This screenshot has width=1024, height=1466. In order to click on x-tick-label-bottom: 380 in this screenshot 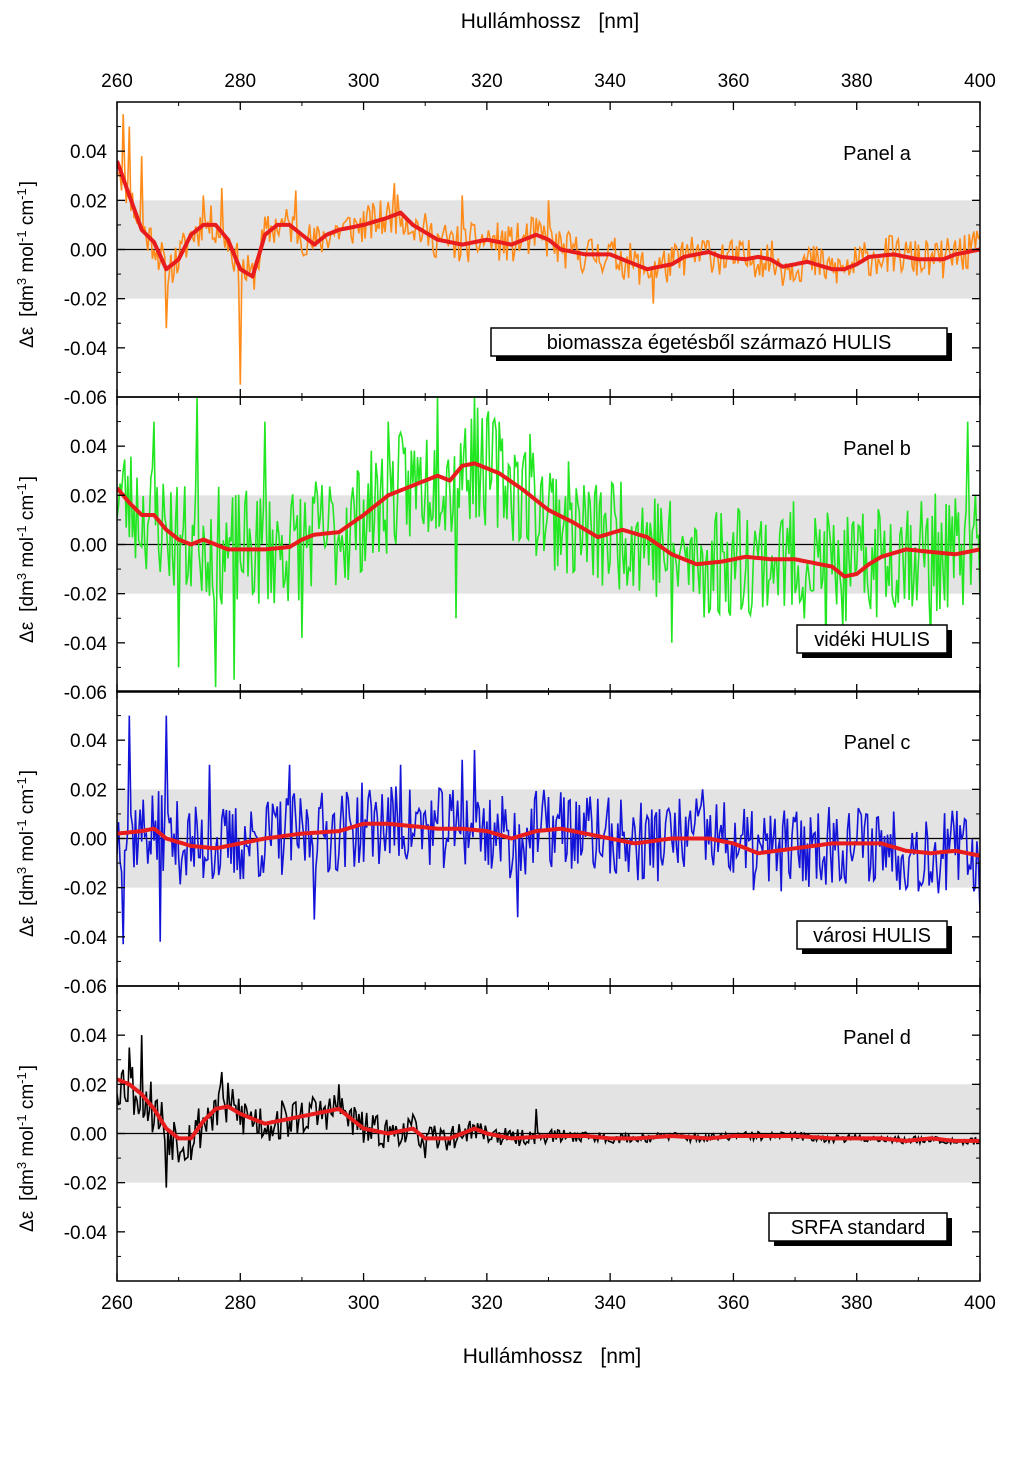, I will do `click(857, 1303)`.